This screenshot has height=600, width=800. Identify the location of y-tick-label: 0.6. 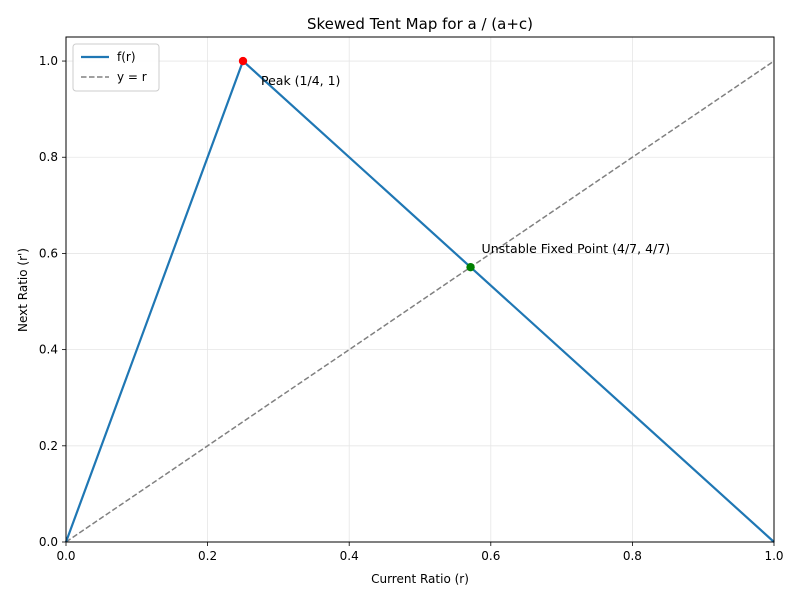
(48, 253).